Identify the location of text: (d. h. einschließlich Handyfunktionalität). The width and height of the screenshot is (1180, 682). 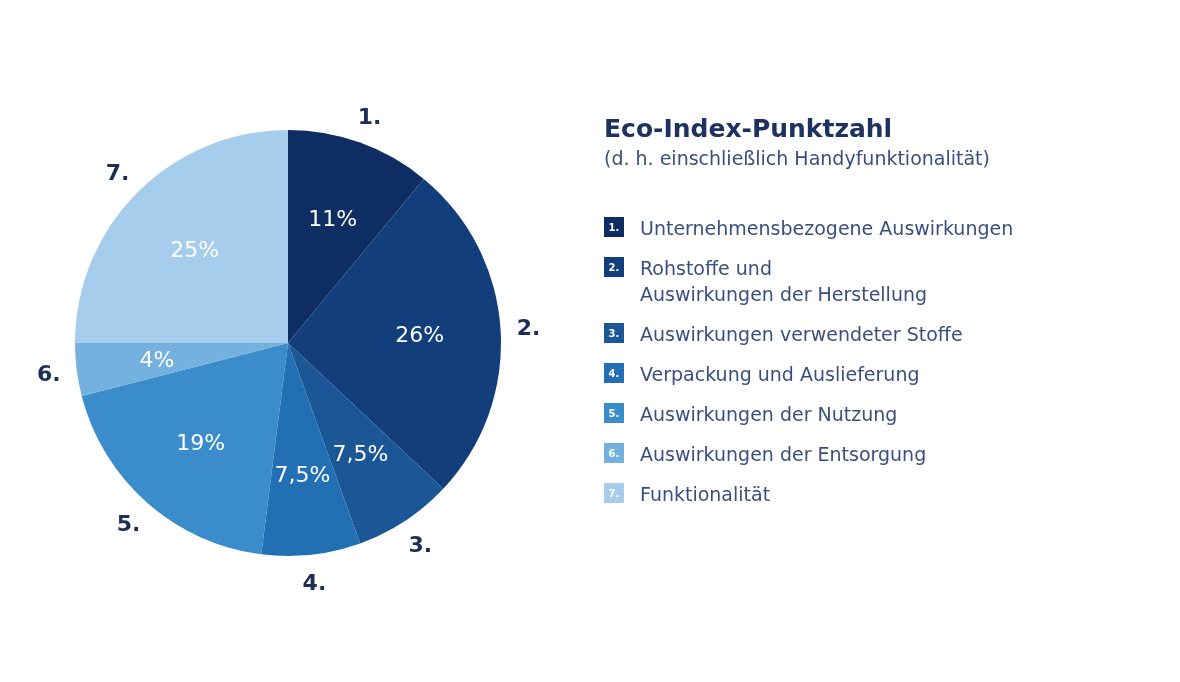
(797, 158).